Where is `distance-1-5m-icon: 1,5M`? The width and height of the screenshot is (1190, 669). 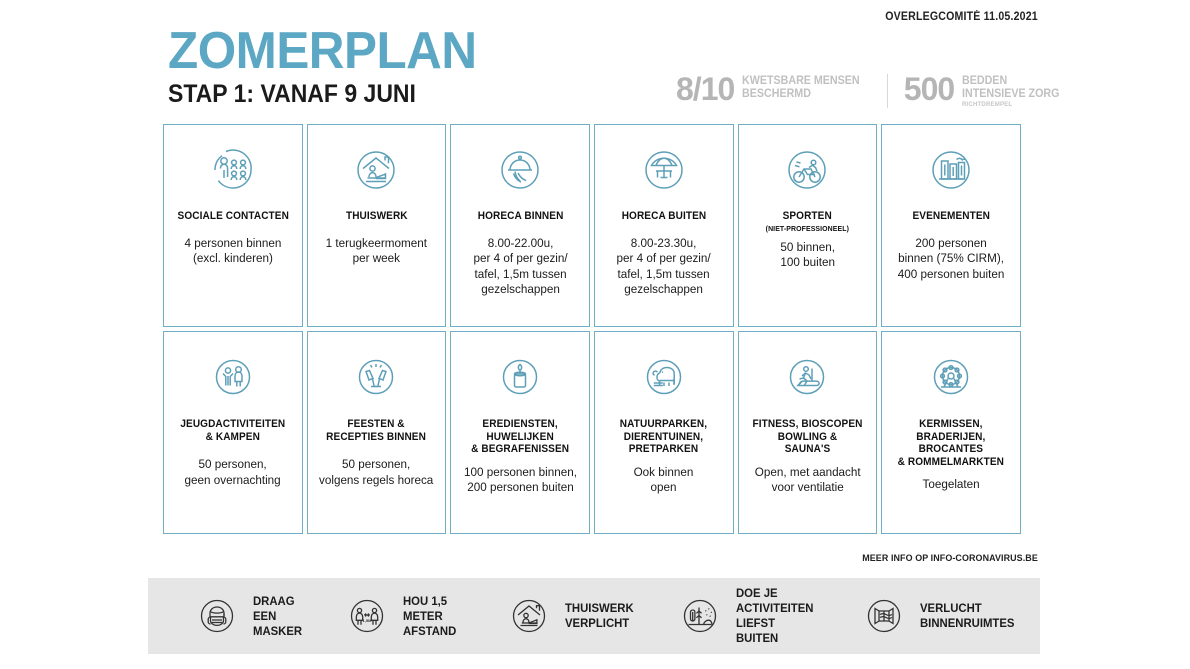
distance-1-5m-icon: 1,5M is located at coordinates (367, 616).